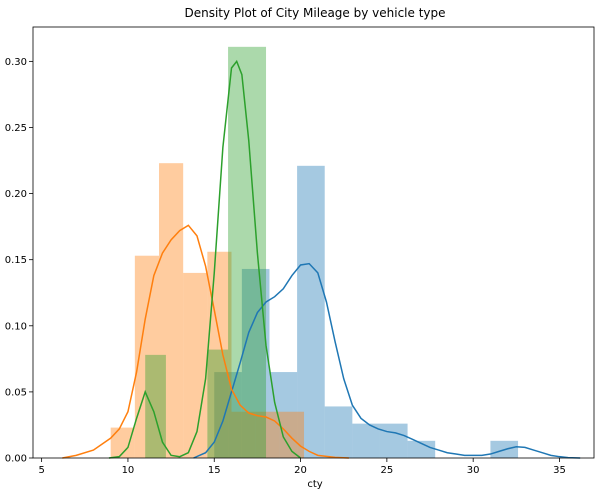 The width and height of the screenshot is (601, 496). Describe the element at coordinates (16, 326) in the screenshot. I see `y-tick-label-2: 0.10` at that location.